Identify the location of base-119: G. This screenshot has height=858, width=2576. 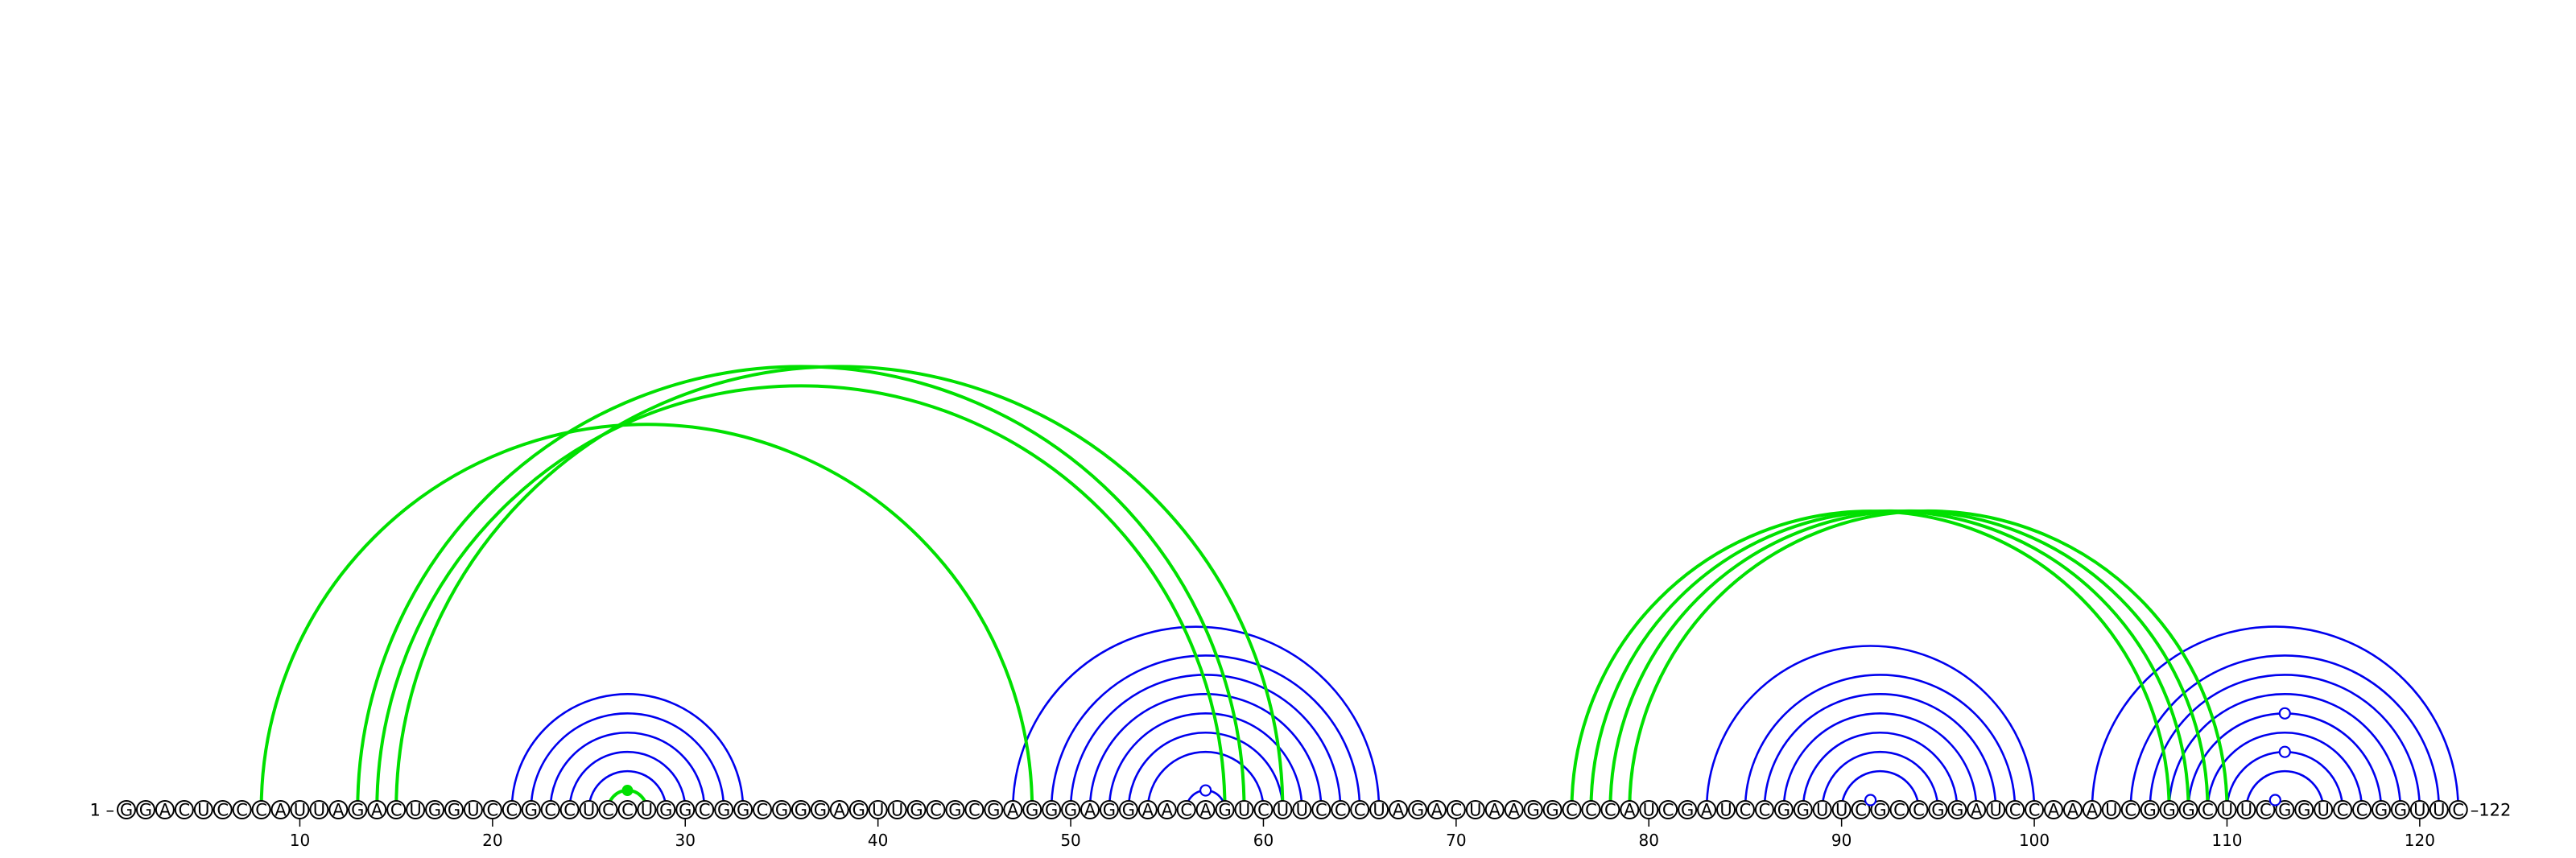
(2400, 810).